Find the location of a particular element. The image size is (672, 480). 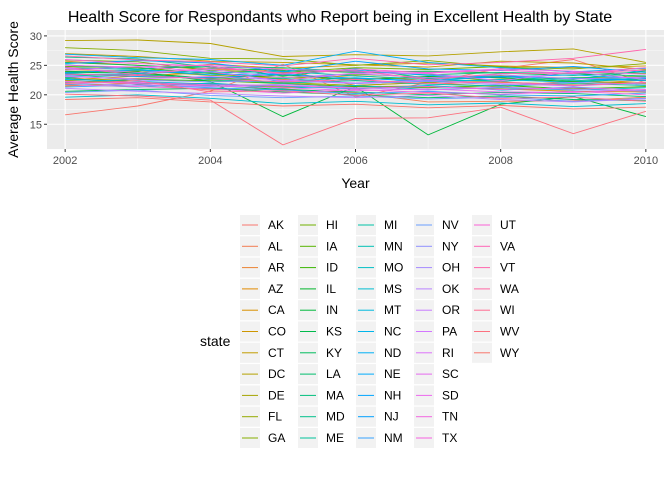

series-line-ky is located at coordinates (355, 94).